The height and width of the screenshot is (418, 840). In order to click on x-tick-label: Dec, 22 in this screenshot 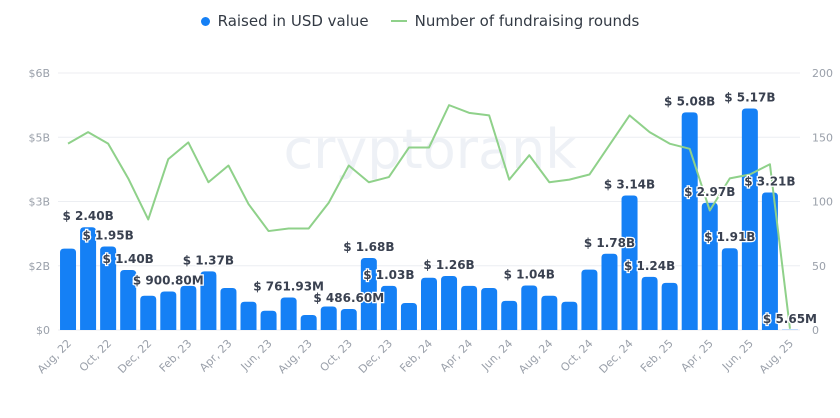, I will do `click(134, 356)`.